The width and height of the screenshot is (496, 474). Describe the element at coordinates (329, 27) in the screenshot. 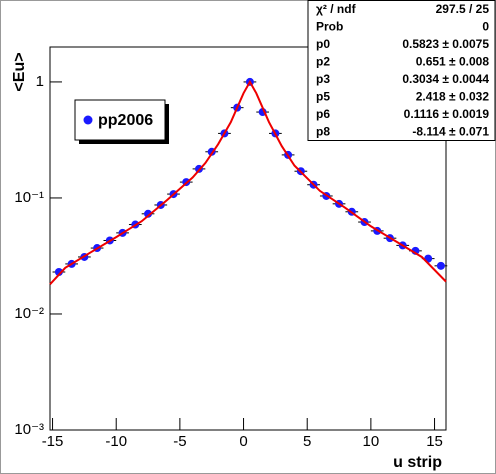

I see `stats-label: Prob` at that location.